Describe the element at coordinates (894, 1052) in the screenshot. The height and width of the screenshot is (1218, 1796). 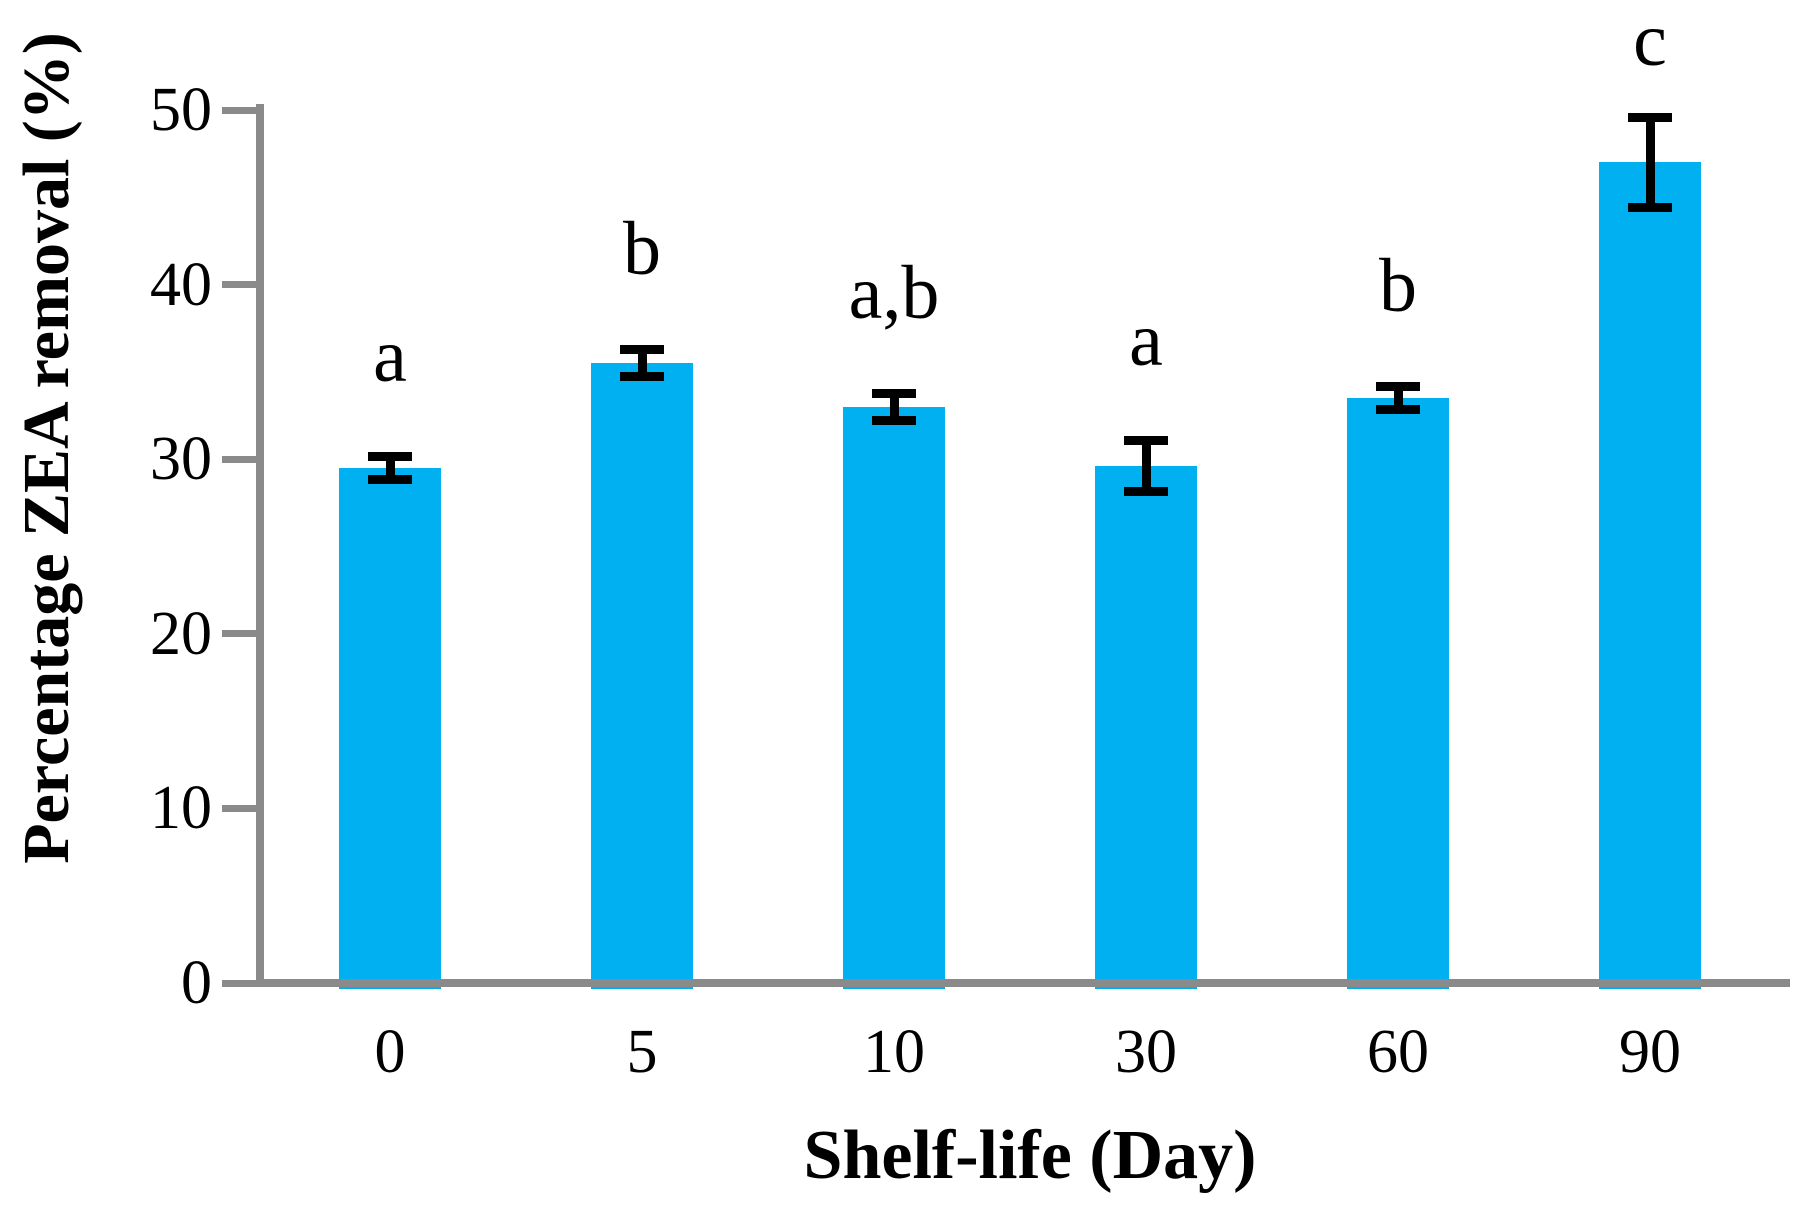
I see `x-tick-label: 10` at that location.